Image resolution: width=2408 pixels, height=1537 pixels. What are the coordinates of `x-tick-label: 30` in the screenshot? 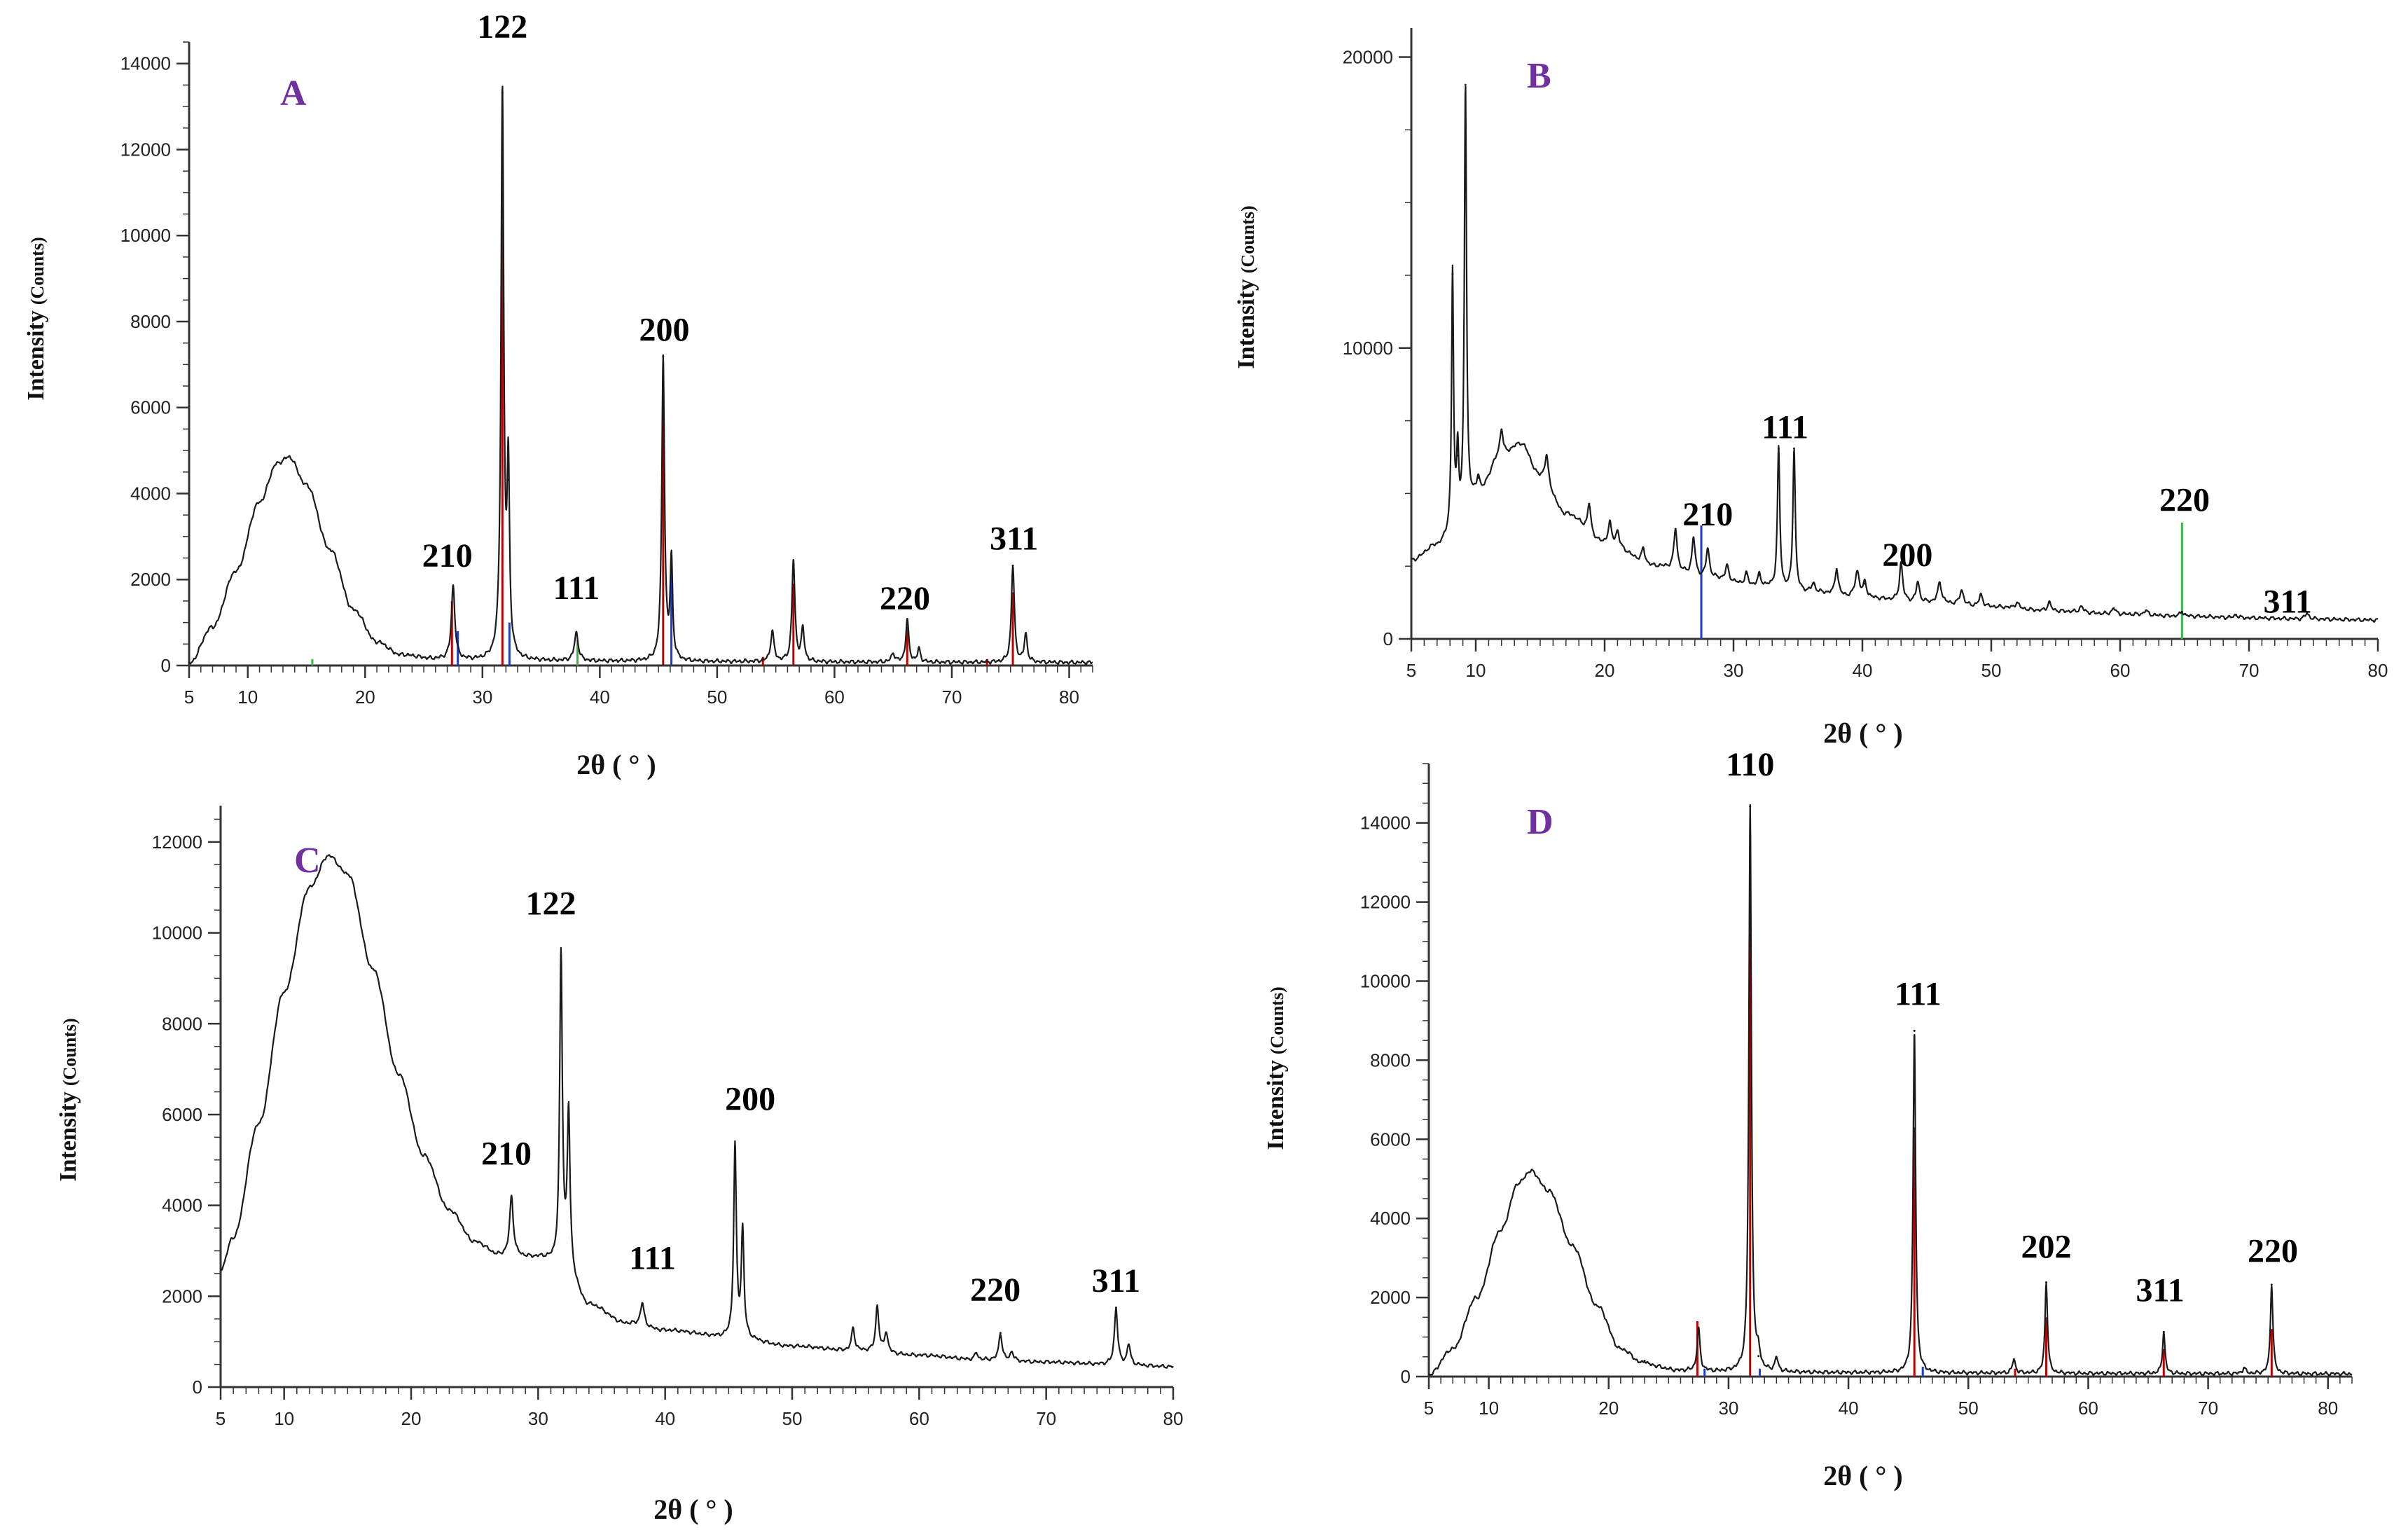 It's located at (482, 698).